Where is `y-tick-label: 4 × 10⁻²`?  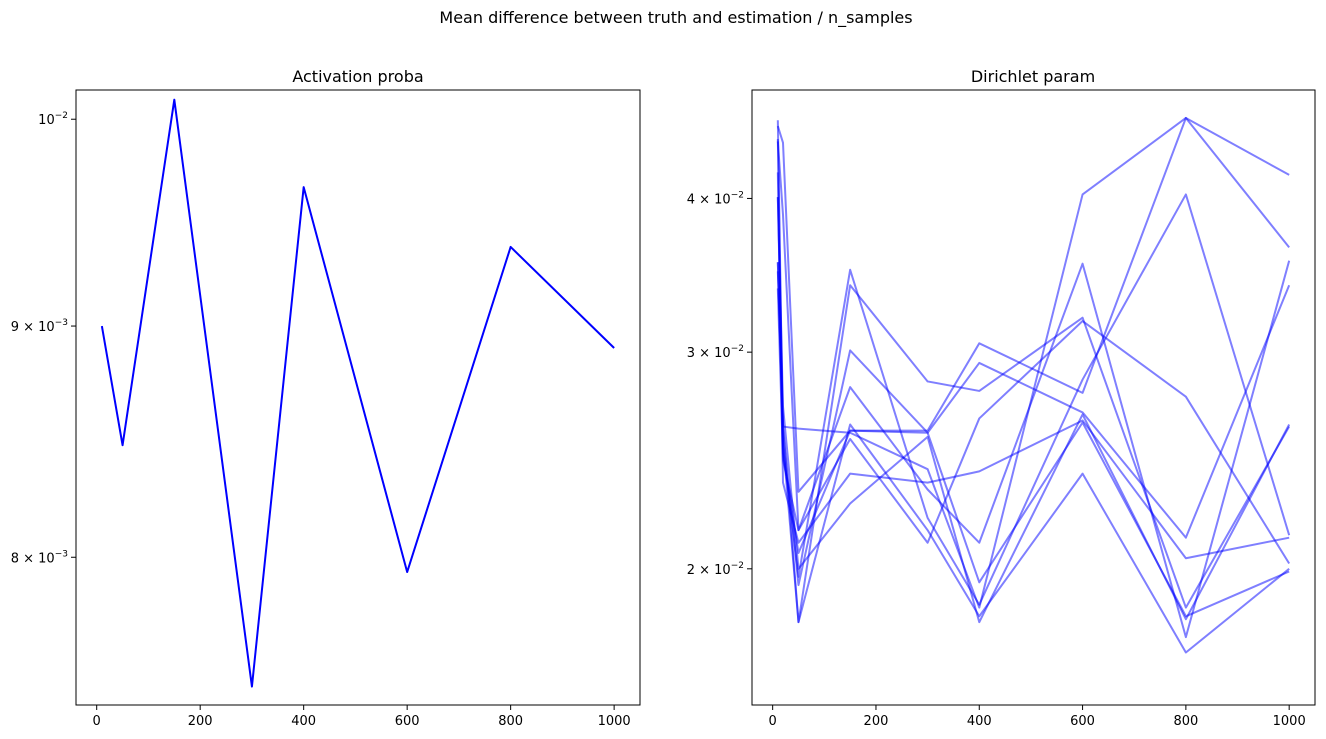
y-tick-label: 4 × 10⁻² is located at coordinates (715, 198).